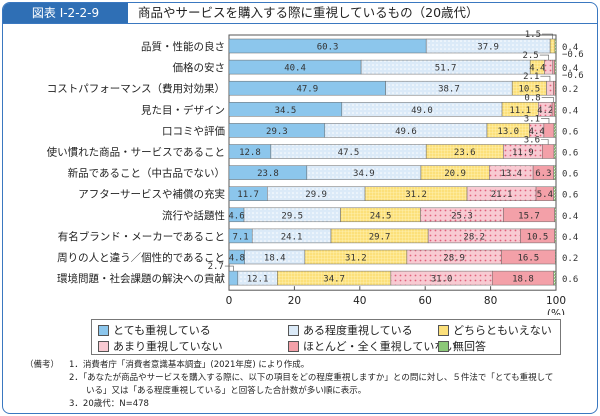  I want to click on legend-label: ほとんど・全く重視していない, so click(380, 346).